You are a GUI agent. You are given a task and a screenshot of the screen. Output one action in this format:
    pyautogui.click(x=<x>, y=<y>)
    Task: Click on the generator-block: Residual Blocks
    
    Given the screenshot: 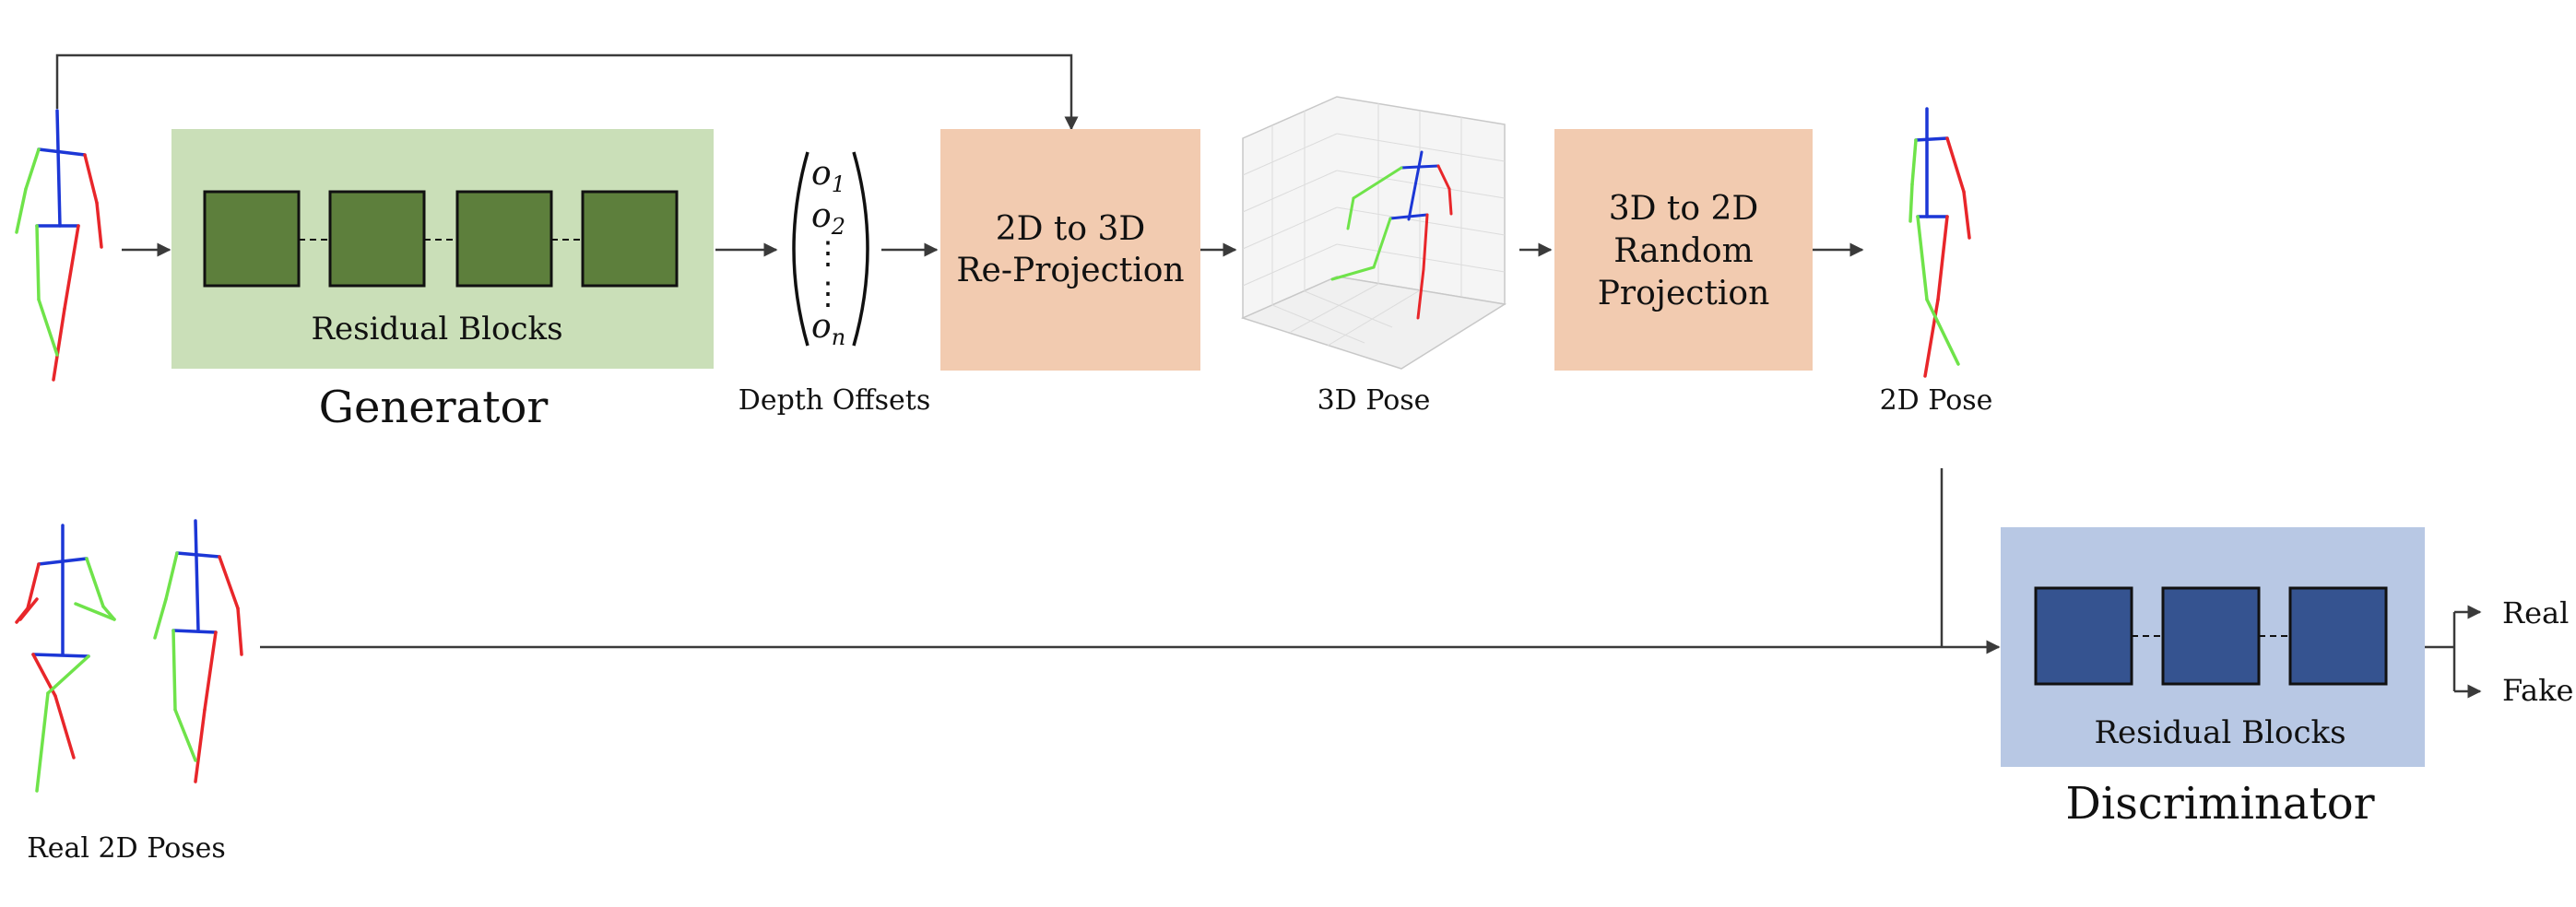 What is the action you would take?
    pyautogui.click(x=442, y=249)
    